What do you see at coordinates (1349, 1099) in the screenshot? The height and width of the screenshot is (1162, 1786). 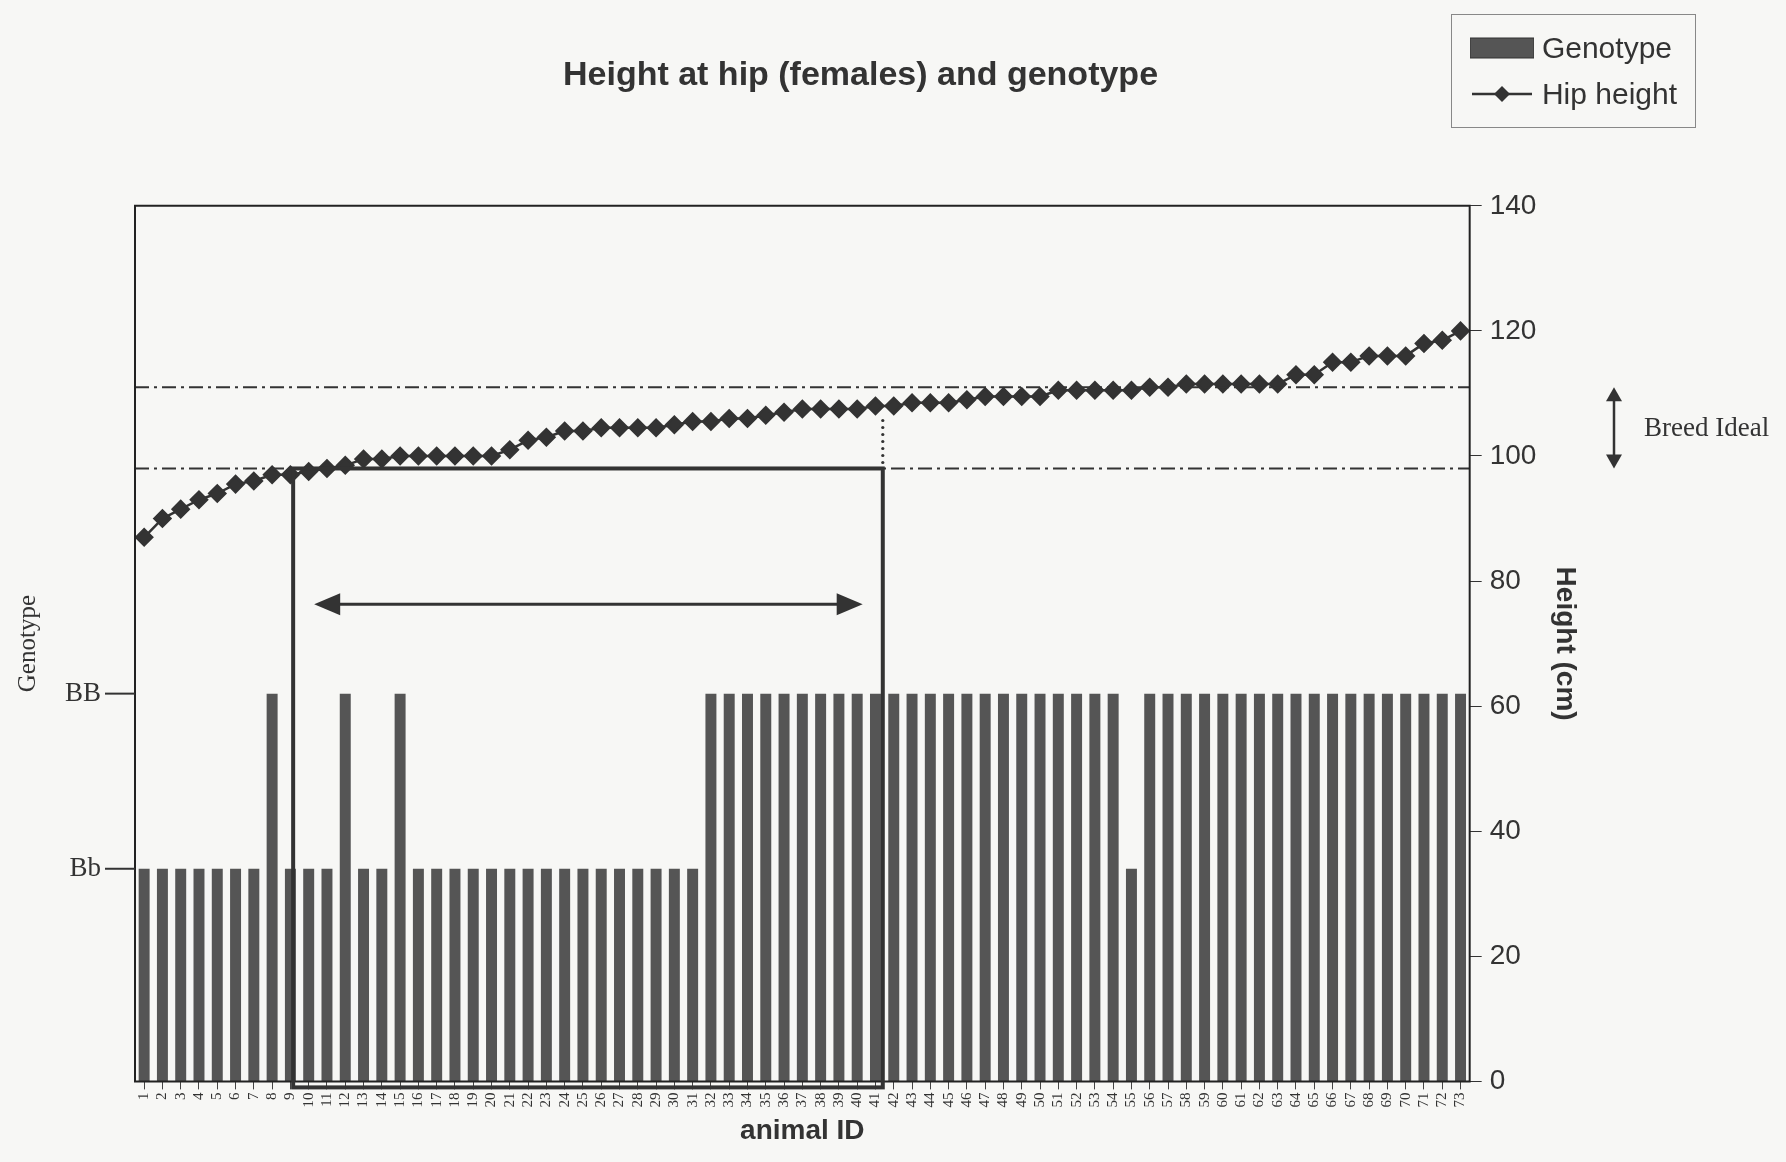 I see `x-tick-label: 67` at bounding box center [1349, 1099].